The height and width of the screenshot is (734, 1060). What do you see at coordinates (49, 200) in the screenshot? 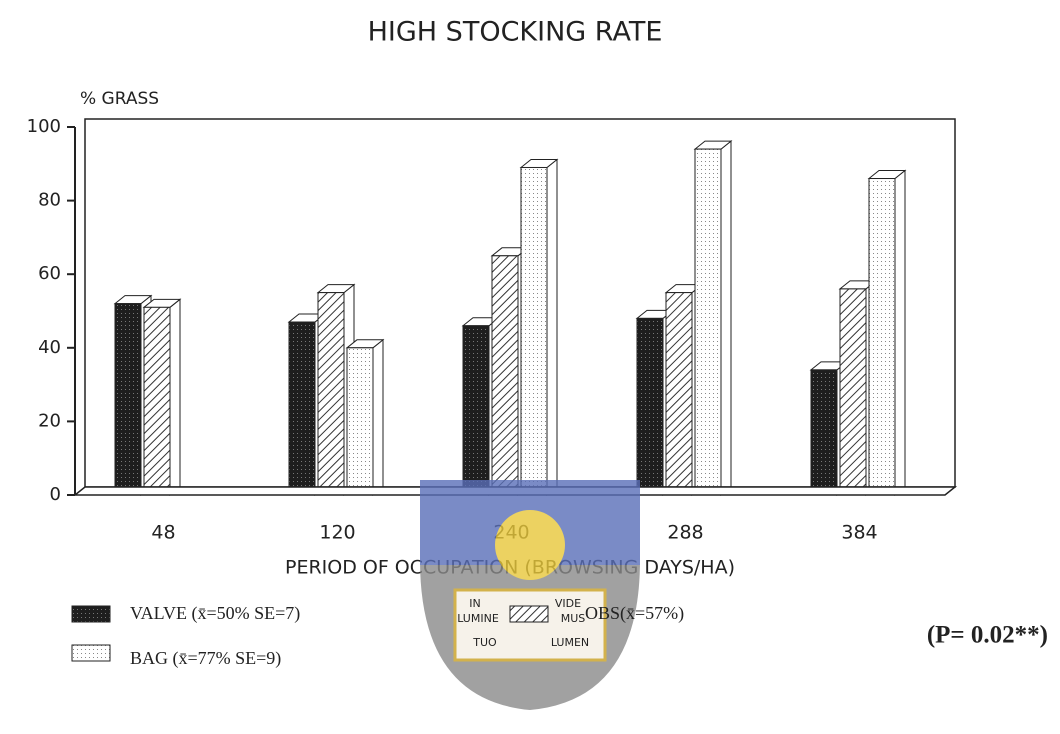
I see `y-tick-label: 80` at bounding box center [49, 200].